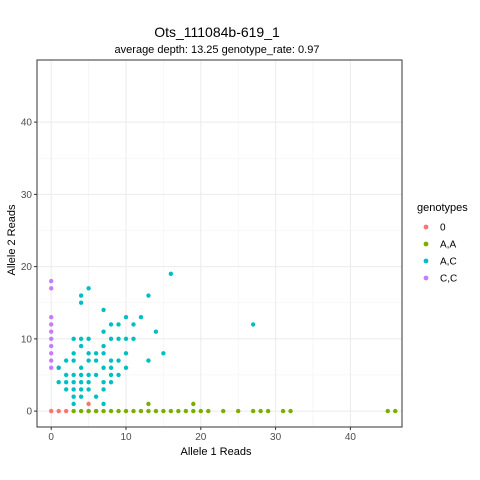 This screenshot has height=480, width=480. Describe the element at coordinates (27, 339) in the screenshot. I see `y-tick-label: 10` at that location.